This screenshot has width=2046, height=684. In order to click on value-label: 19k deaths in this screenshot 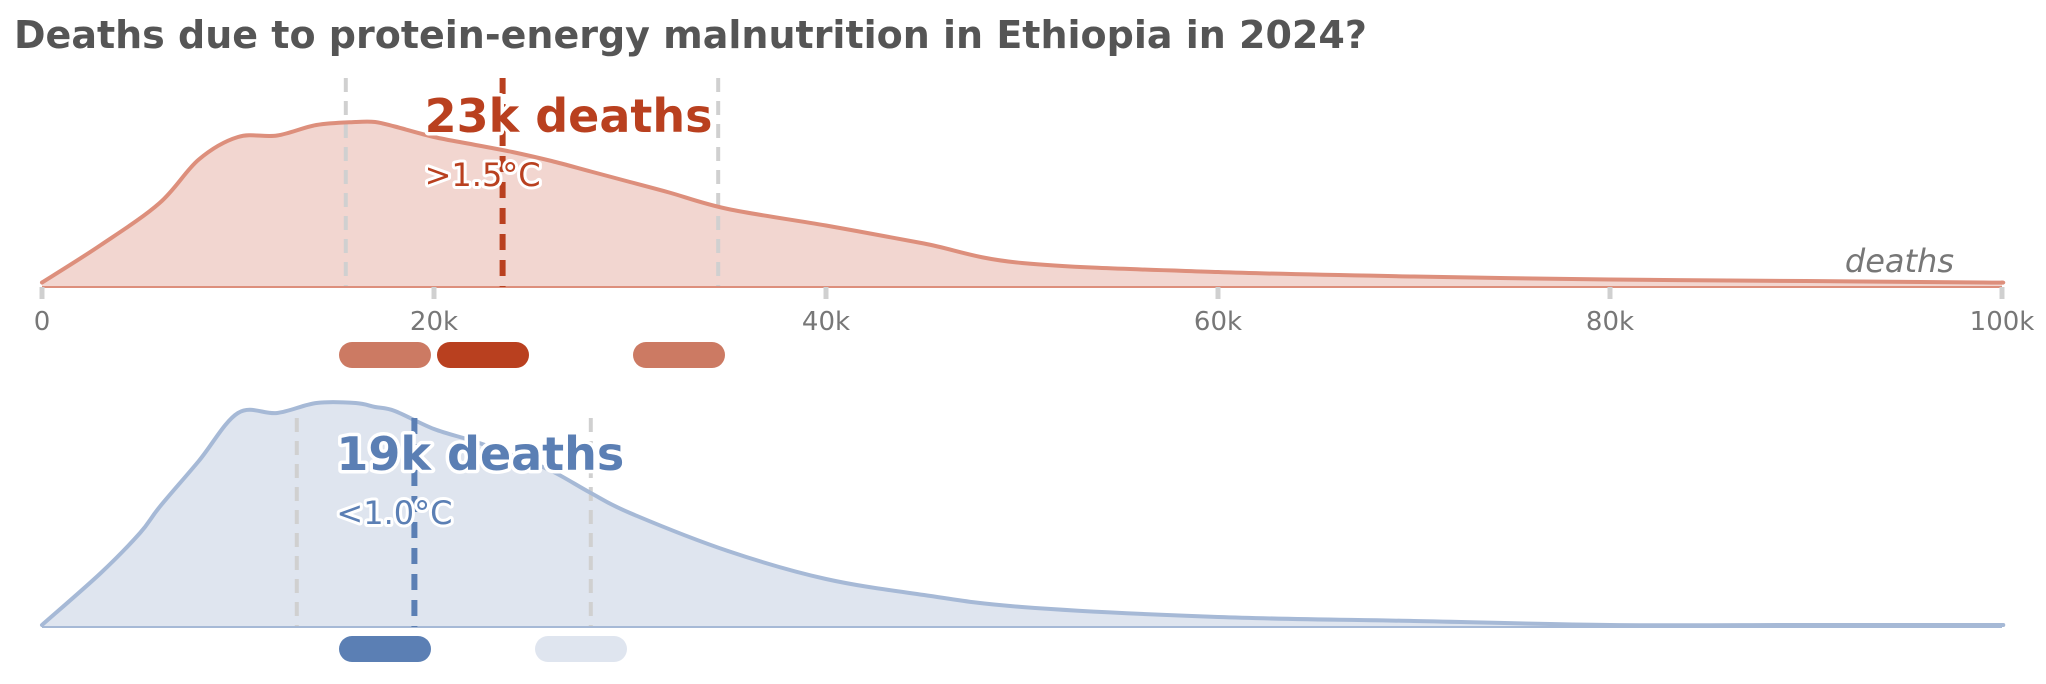, I will do `click(480, 454)`.